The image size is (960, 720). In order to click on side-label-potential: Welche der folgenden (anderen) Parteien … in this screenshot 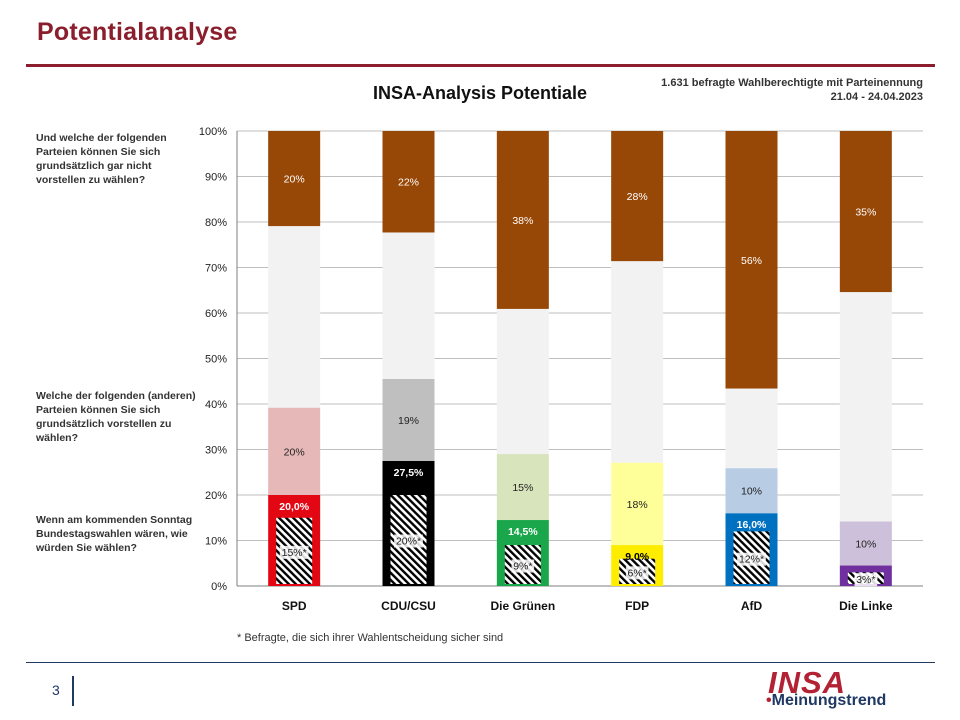, I will do `click(116, 417)`.